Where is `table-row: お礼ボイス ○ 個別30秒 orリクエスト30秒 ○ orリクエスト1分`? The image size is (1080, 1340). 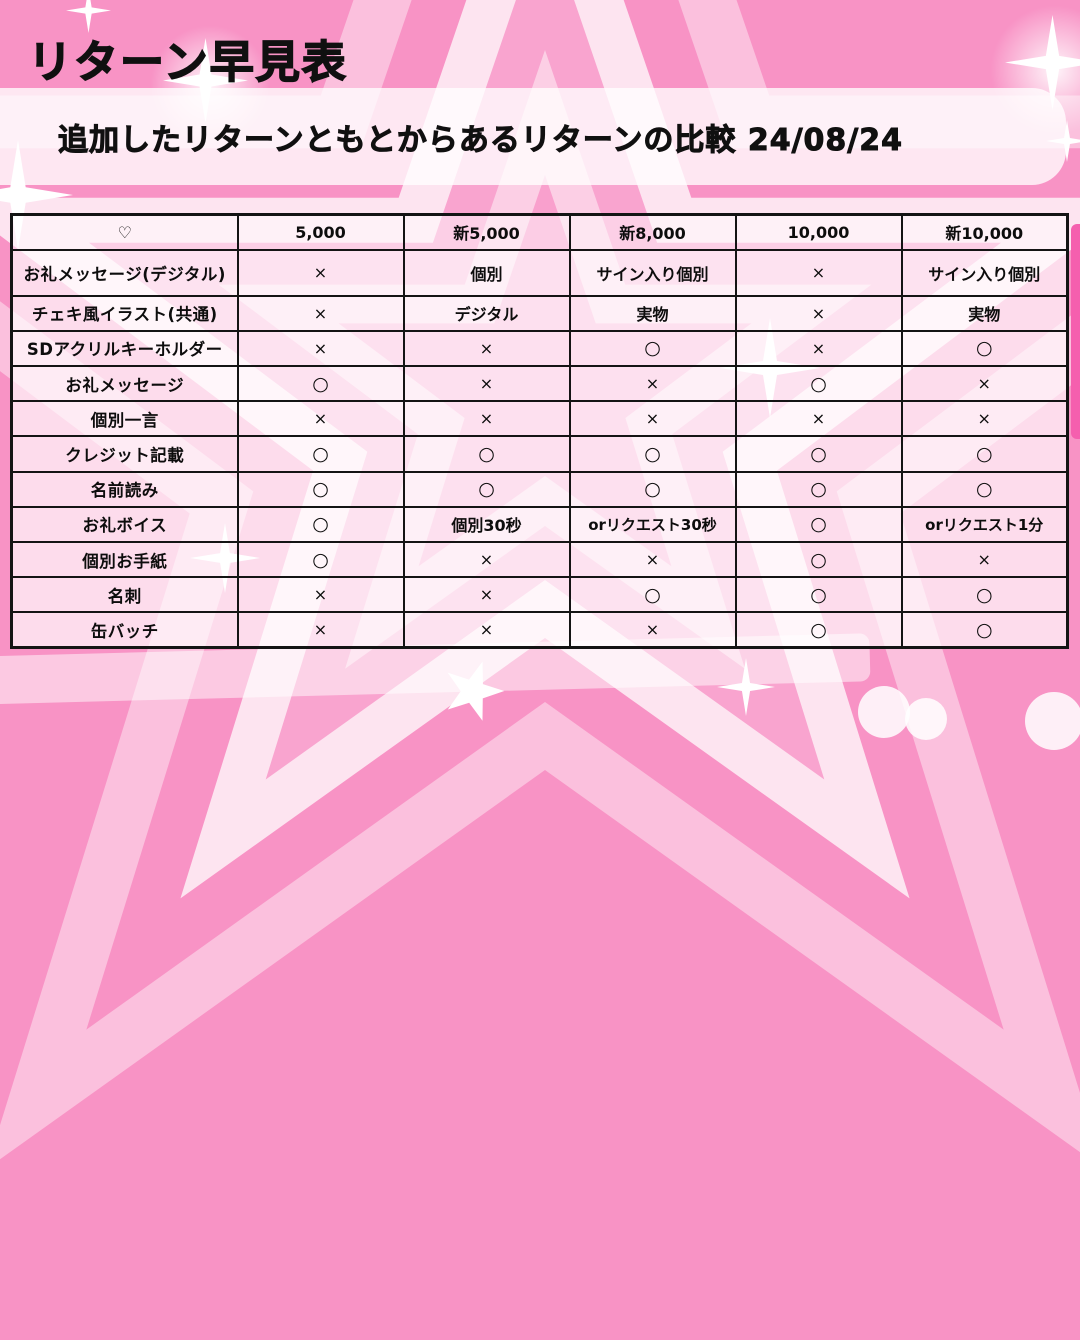 table-row: お礼ボイス ○ 個別30秒 orリクエスト30秒 ○ orリクエスト1分 is located at coordinates (539, 524).